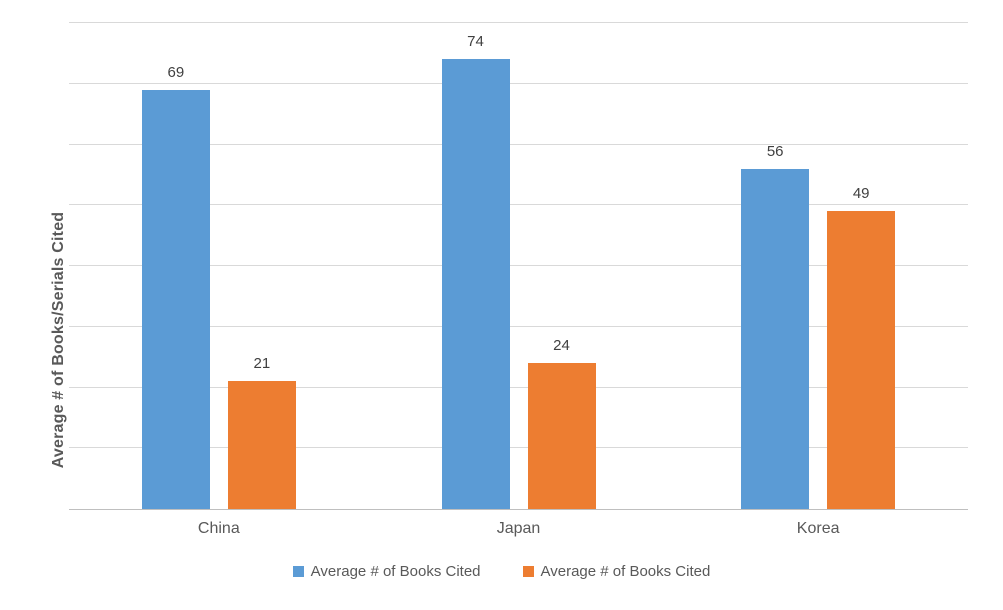  Describe the element at coordinates (561, 436) in the screenshot. I see `bar-japan-series2` at that location.